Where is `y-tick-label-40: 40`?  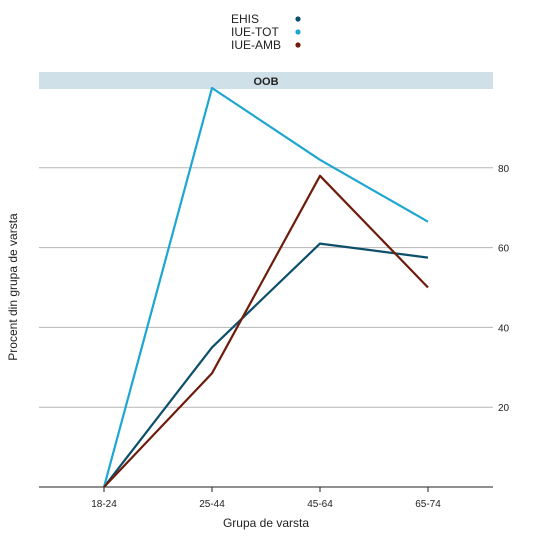
y-tick-label-40: 40 is located at coordinates (504, 328).